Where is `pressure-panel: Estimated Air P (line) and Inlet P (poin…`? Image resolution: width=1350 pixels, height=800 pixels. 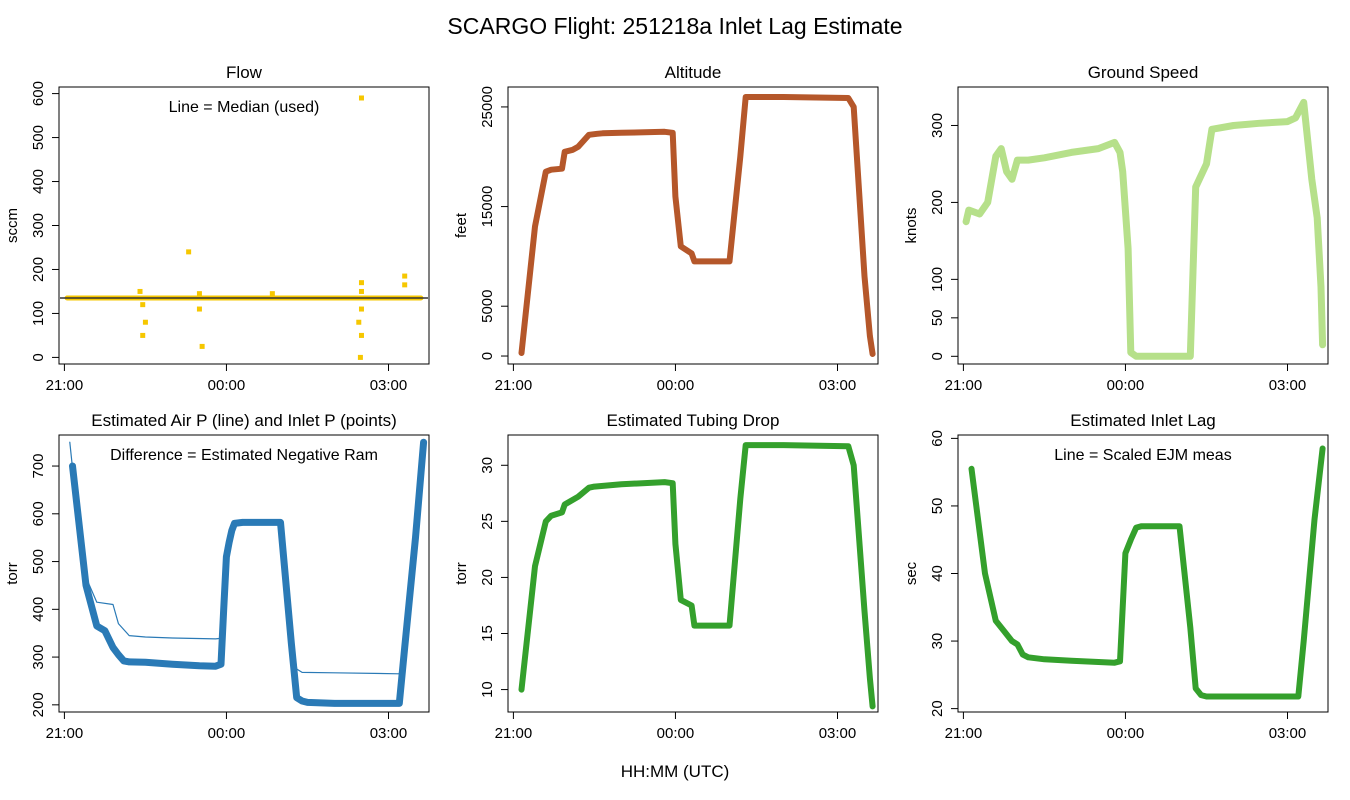 pressure-panel: Estimated Air P (line) and Inlet P (poin… is located at coordinates (217, 576).